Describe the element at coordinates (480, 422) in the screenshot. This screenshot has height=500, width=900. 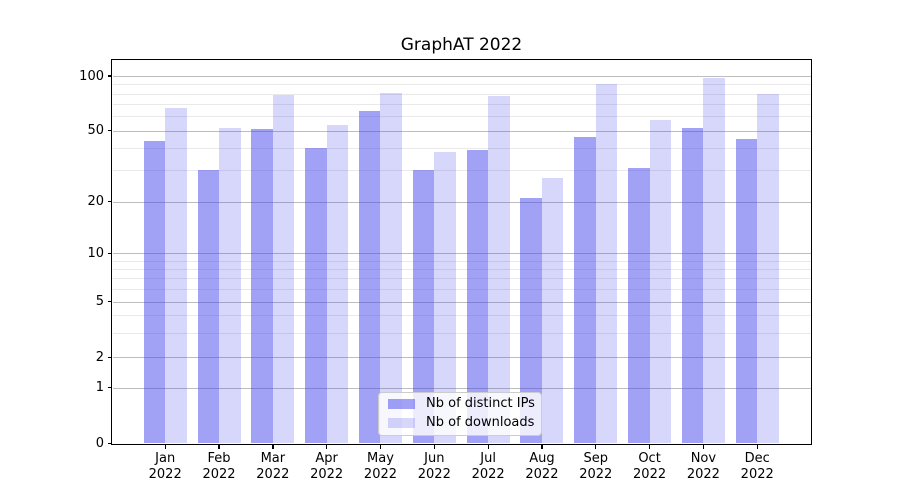
I see `legend-label-downloads: Nb of downloads` at that location.